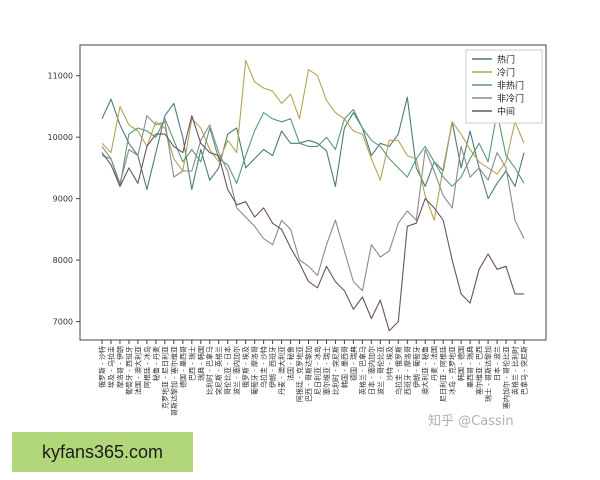  What do you see at coordinates (425, 370) in the screenshot?
I see `x-tick-label: 澳大利亚 - 秘鲁` at bounding box center [425, 370].